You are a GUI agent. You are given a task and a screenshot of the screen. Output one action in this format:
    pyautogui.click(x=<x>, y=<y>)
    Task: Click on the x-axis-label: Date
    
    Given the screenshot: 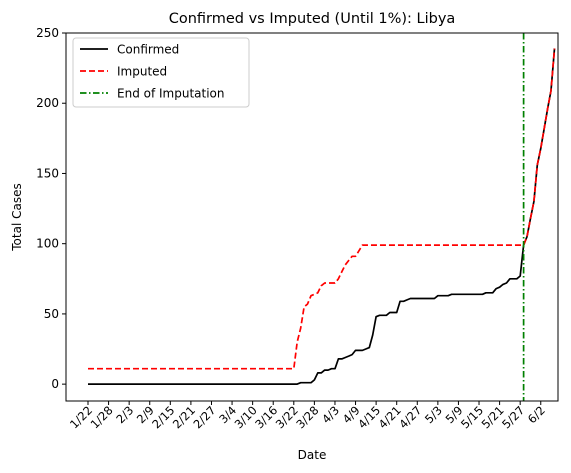 What is the action you would take?
    pyautogui.click(x=312, y=455)
    